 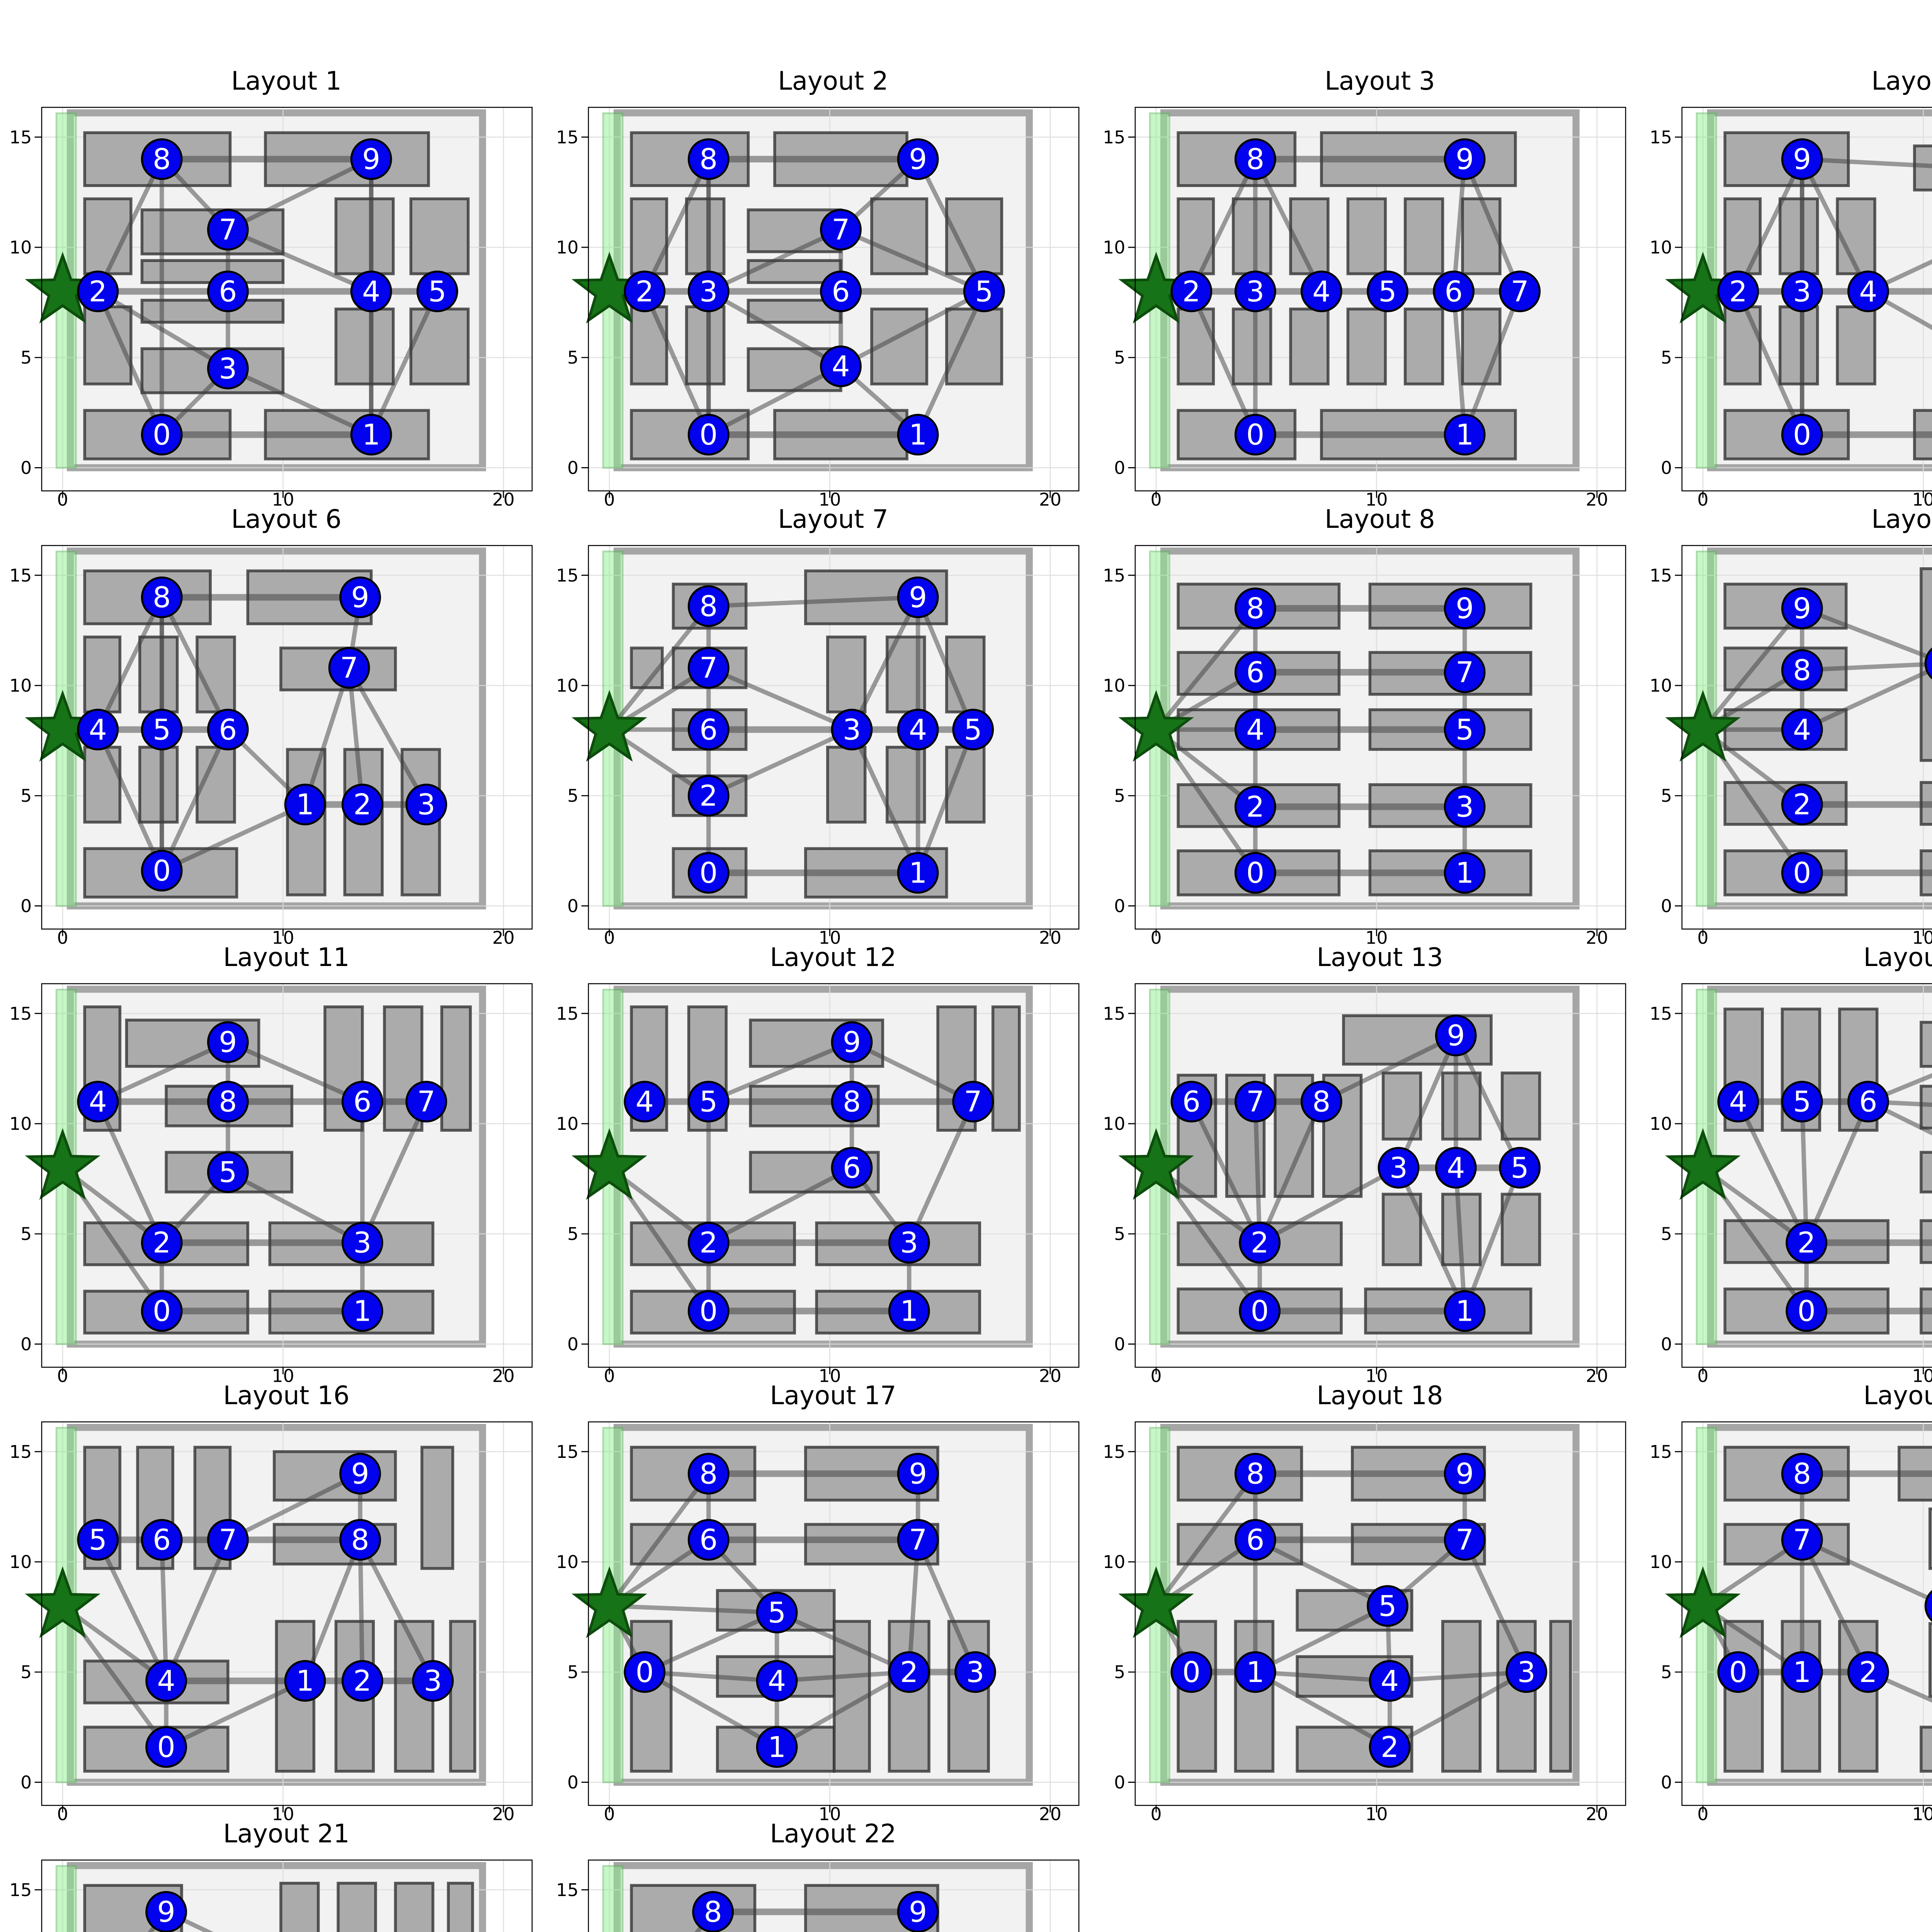 What do you see at coordinates (62, 936) in the screenshot?
I see `x-tick-label: 0` at bounding box center [62, 936].